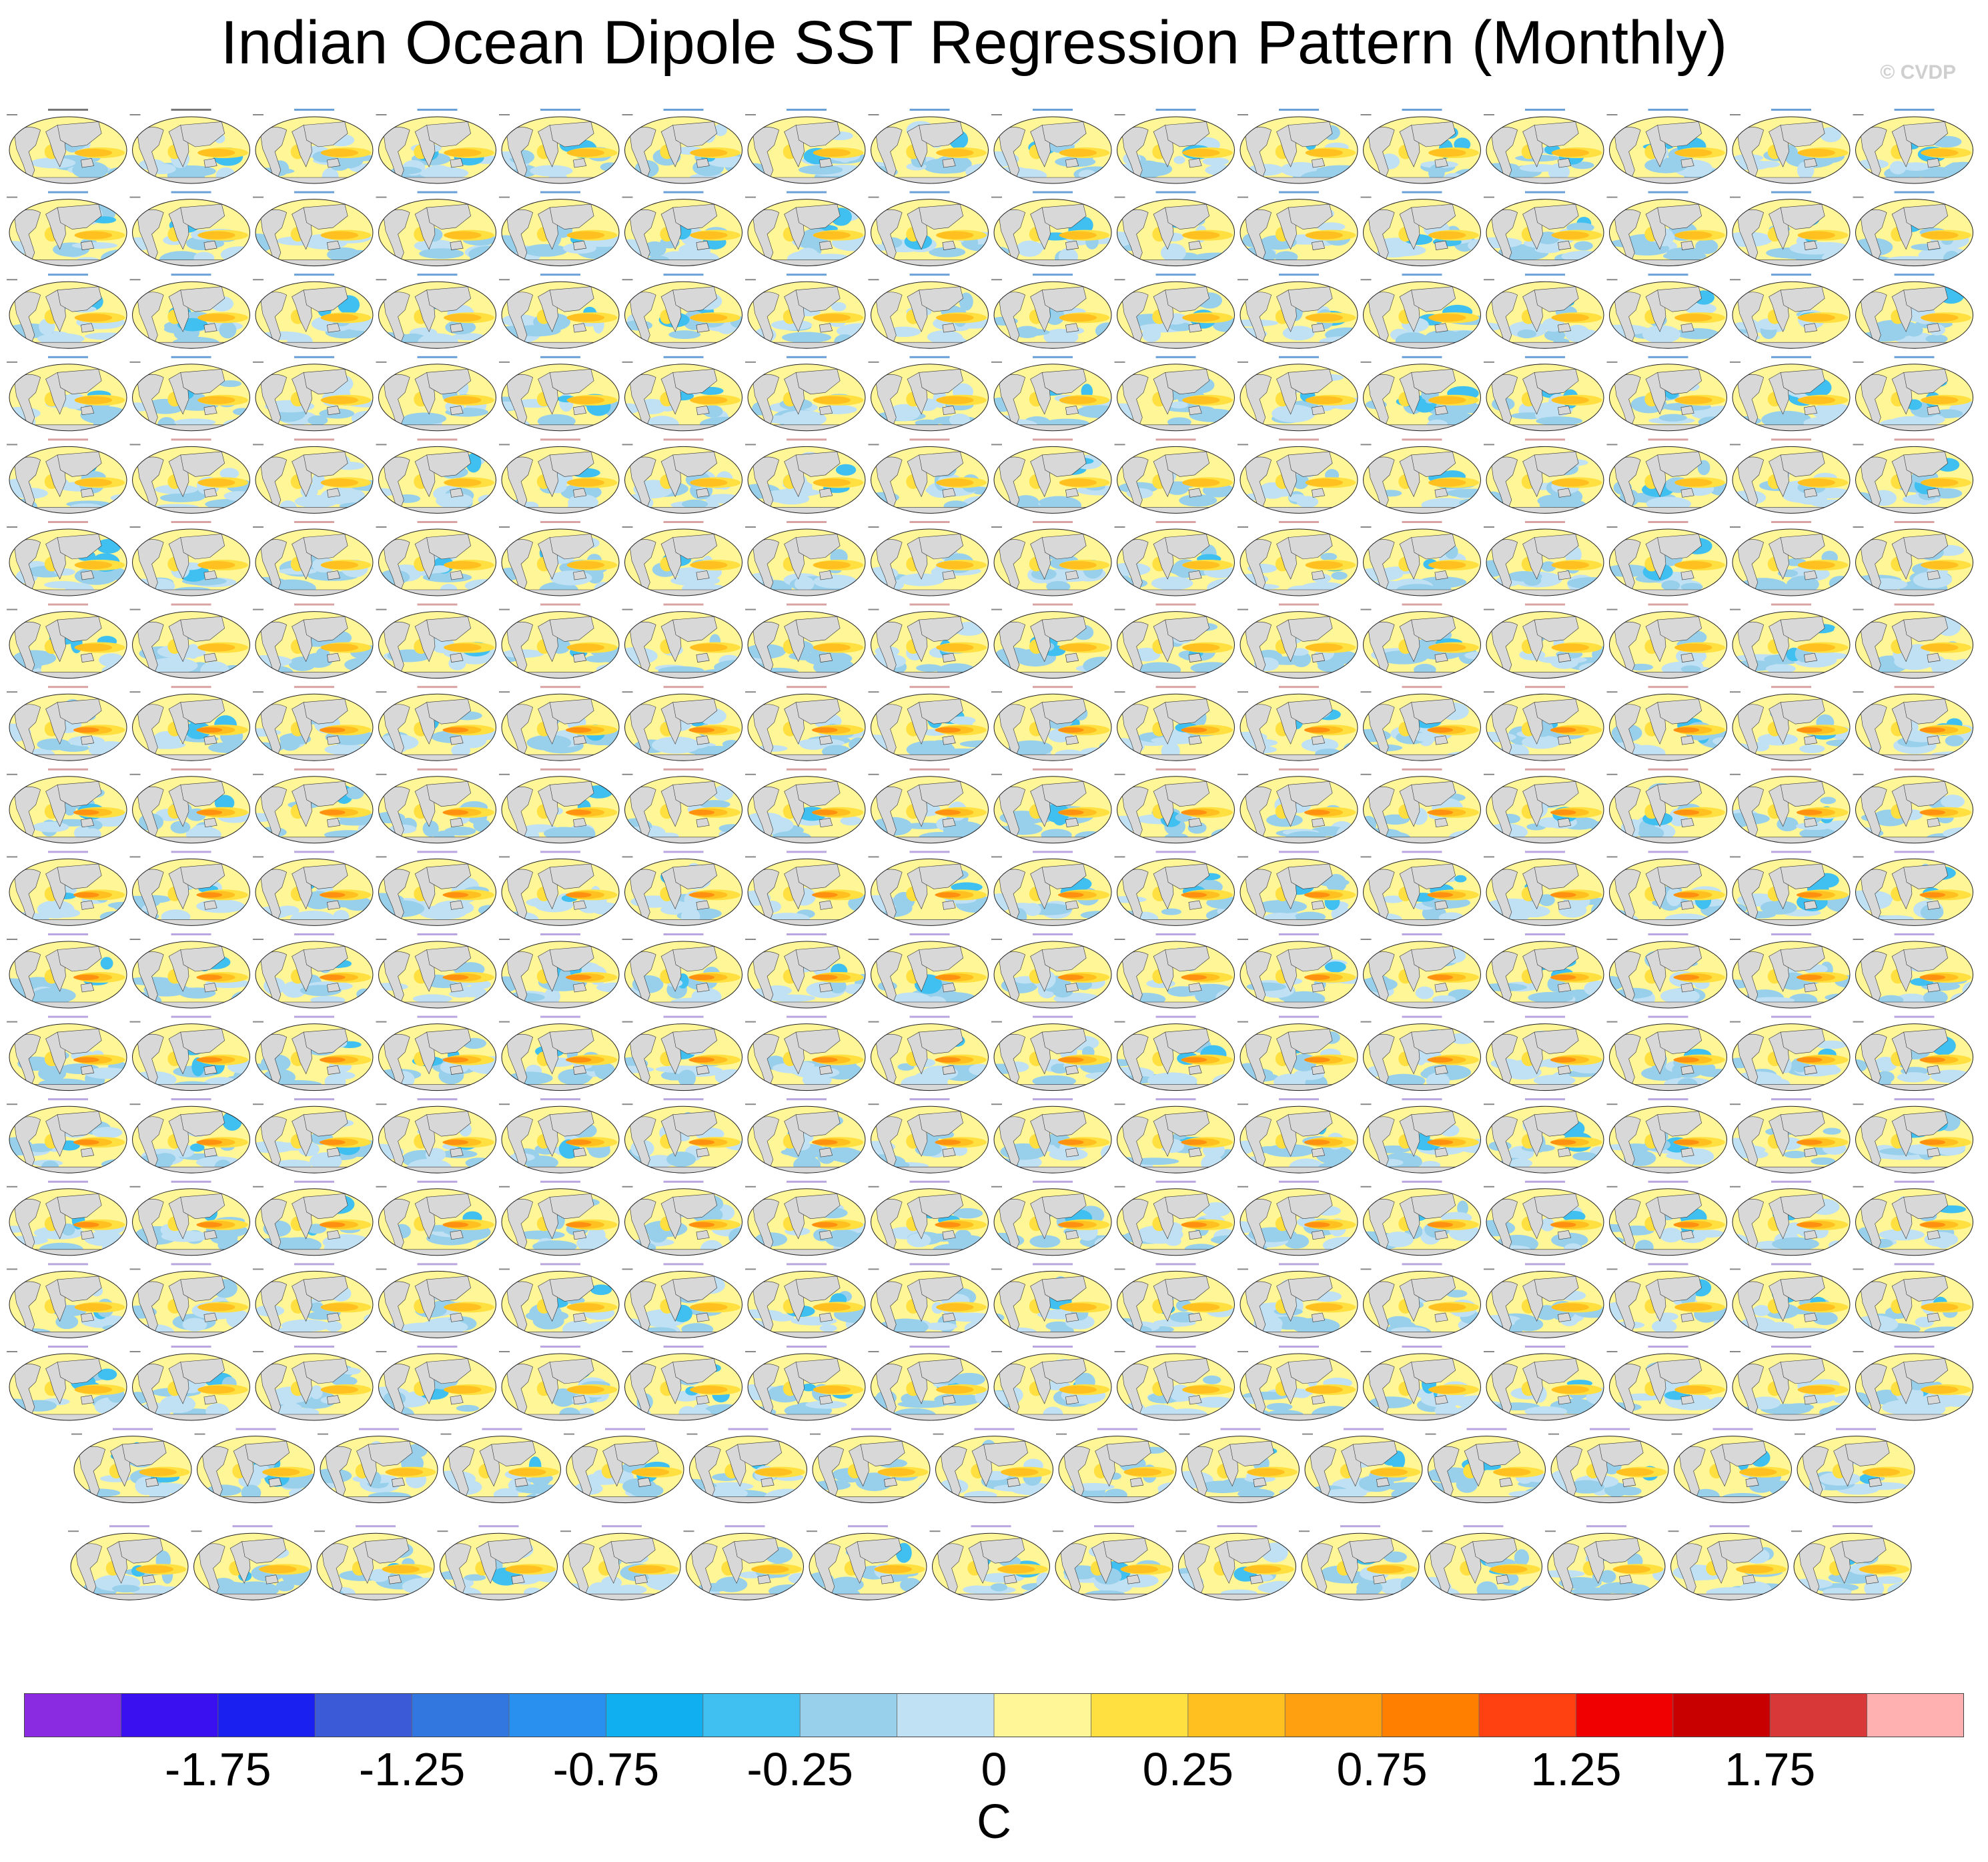 This screenshot has width=1988, height=1862. Describe the element at coordinates (1918, 72) in the screenshot. I see `watermark: © CVDP` at that location.